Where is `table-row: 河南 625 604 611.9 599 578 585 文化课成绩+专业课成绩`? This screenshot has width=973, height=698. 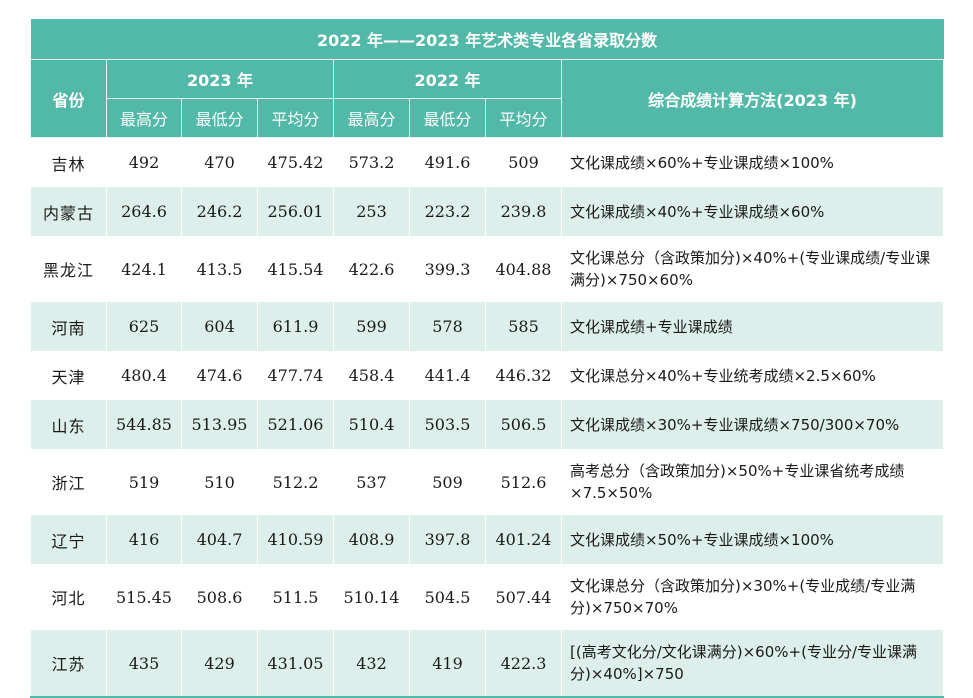
table-row: 河南 625 604 611.9 599 578 585 文化课成绩+专业课成绩 is located at coordinates (487, 326).